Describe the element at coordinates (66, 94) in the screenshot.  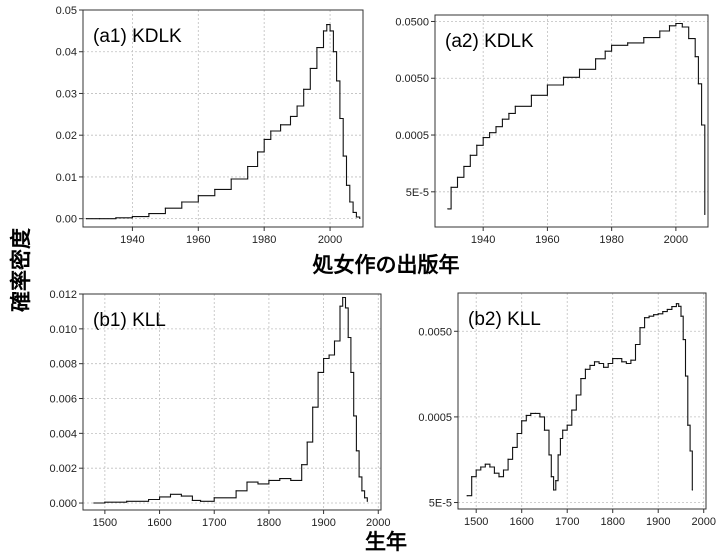
I see `y-tick-label: 0.03` at that location.